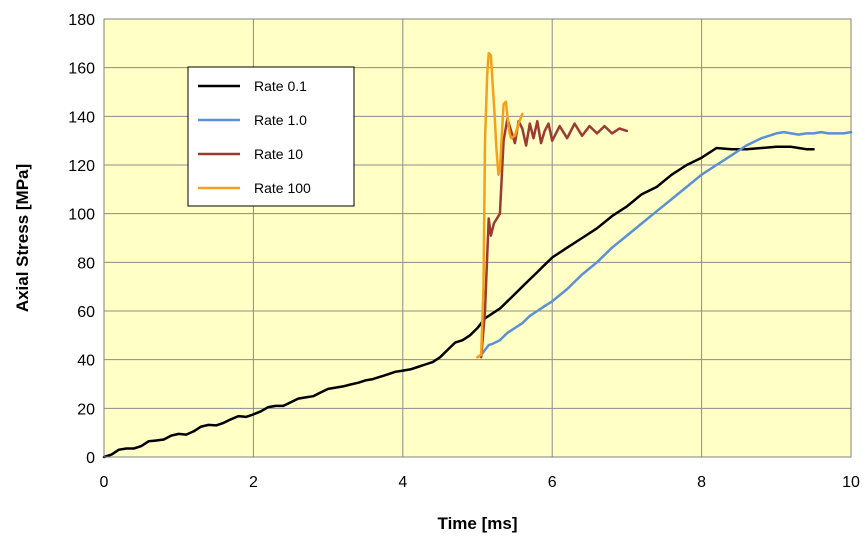 The image size is (865, 538). What do you see at coordinates (81, 69) in the screenshot?
I see `y-tick-label: 160` at bounding box center [81, 69].